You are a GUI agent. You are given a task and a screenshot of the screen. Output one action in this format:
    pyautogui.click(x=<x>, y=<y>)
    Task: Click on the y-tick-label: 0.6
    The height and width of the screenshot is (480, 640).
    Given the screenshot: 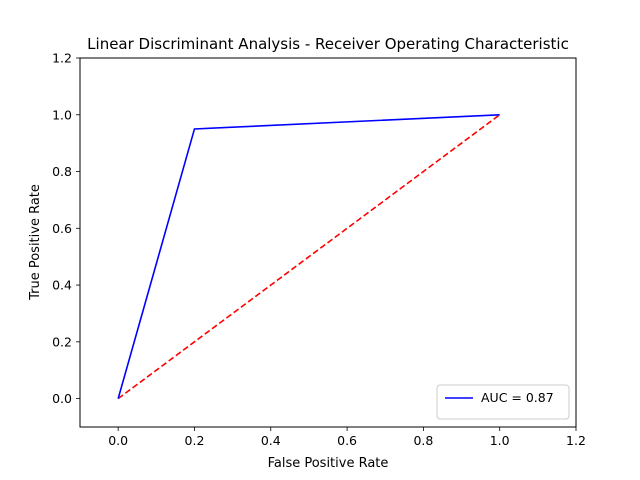 What is the action you would take?
    pyautogui.click(x=62, y=228)
    